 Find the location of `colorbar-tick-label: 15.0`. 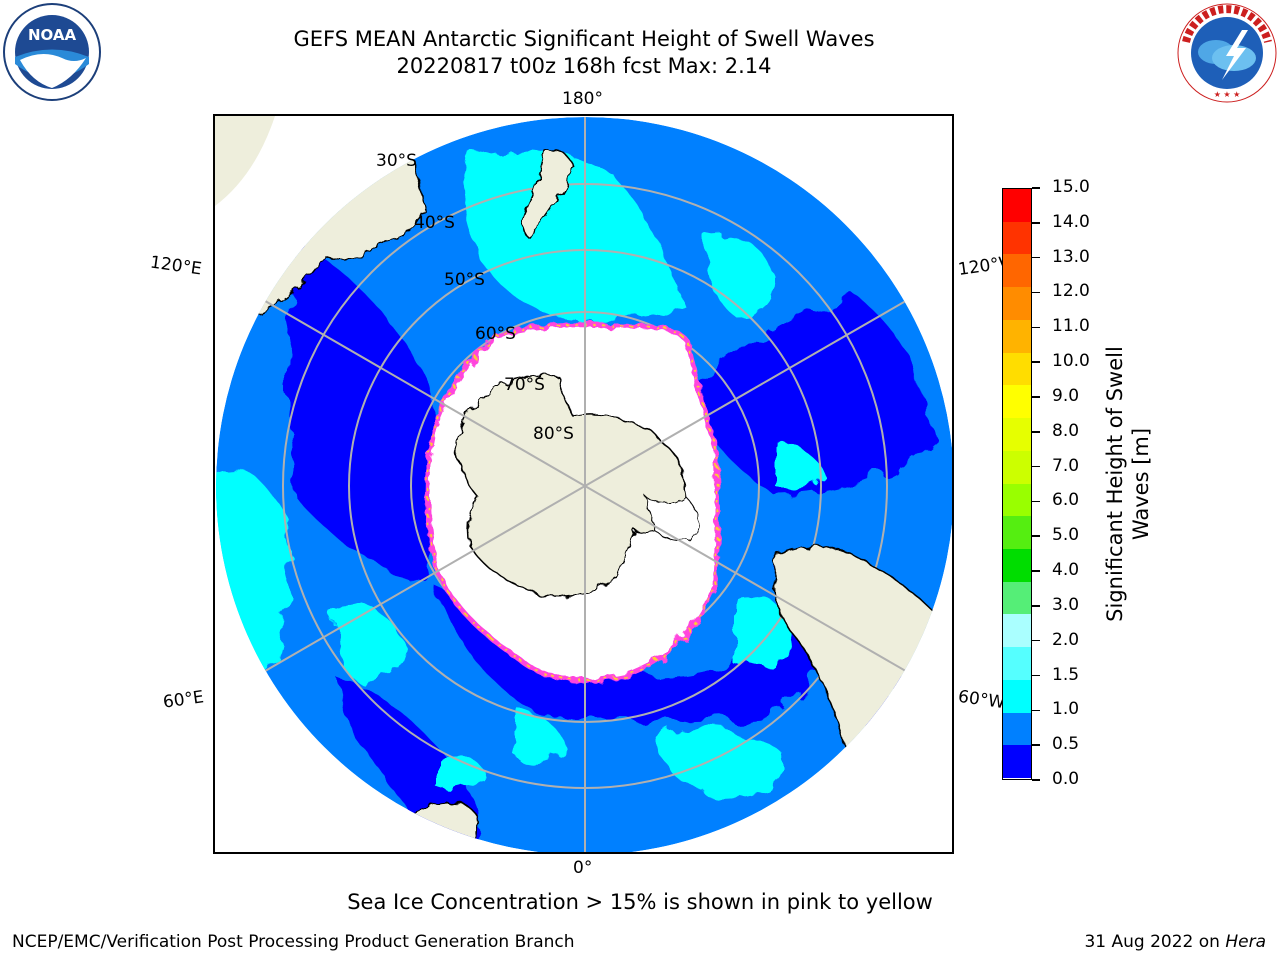

colorbar-tick-label: 15.0 is located at coordinates (1071, 187).